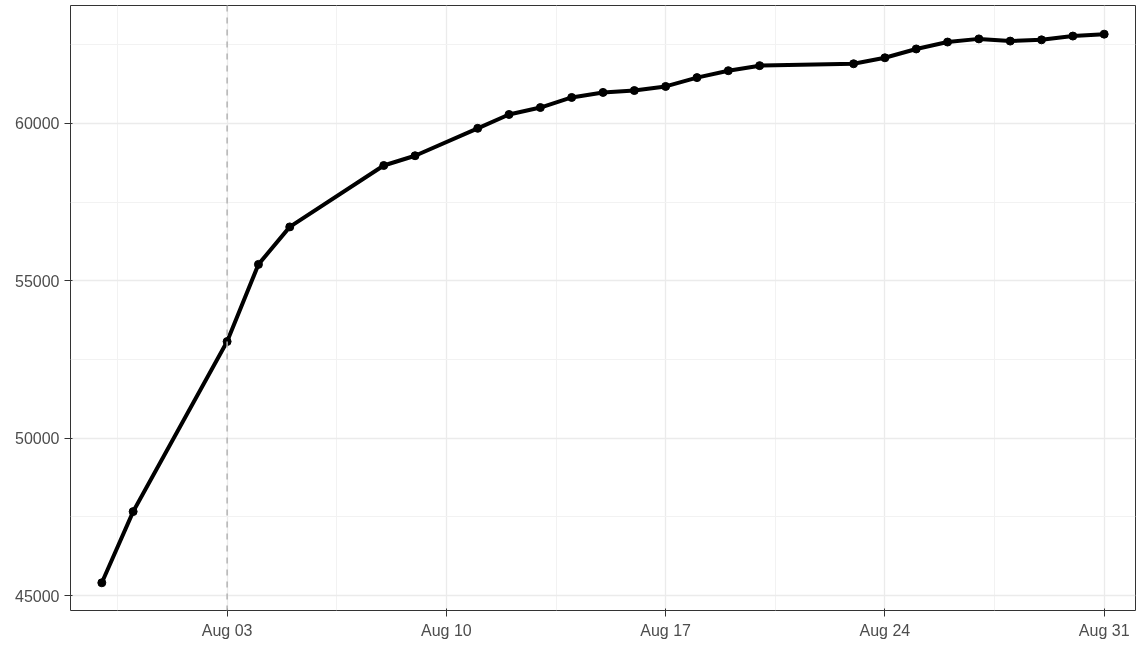 The width and height of the screenshot is (1145, 655). What do you see at coordinates (37, 281) in the screenshot?
I see `y-tick-label: 55000` at bounding box center [37, 281].